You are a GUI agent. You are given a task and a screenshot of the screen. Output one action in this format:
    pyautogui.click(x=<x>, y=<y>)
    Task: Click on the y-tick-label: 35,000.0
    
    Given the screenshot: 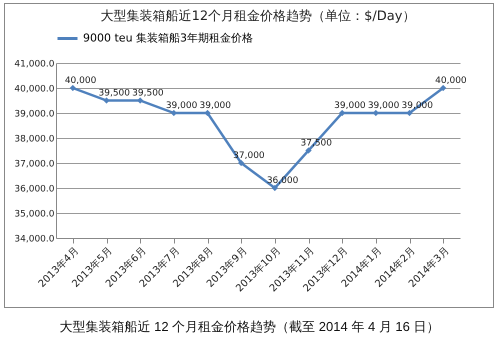 What is the action you would take?
    pyautogui.click(x=34, y=215)
    